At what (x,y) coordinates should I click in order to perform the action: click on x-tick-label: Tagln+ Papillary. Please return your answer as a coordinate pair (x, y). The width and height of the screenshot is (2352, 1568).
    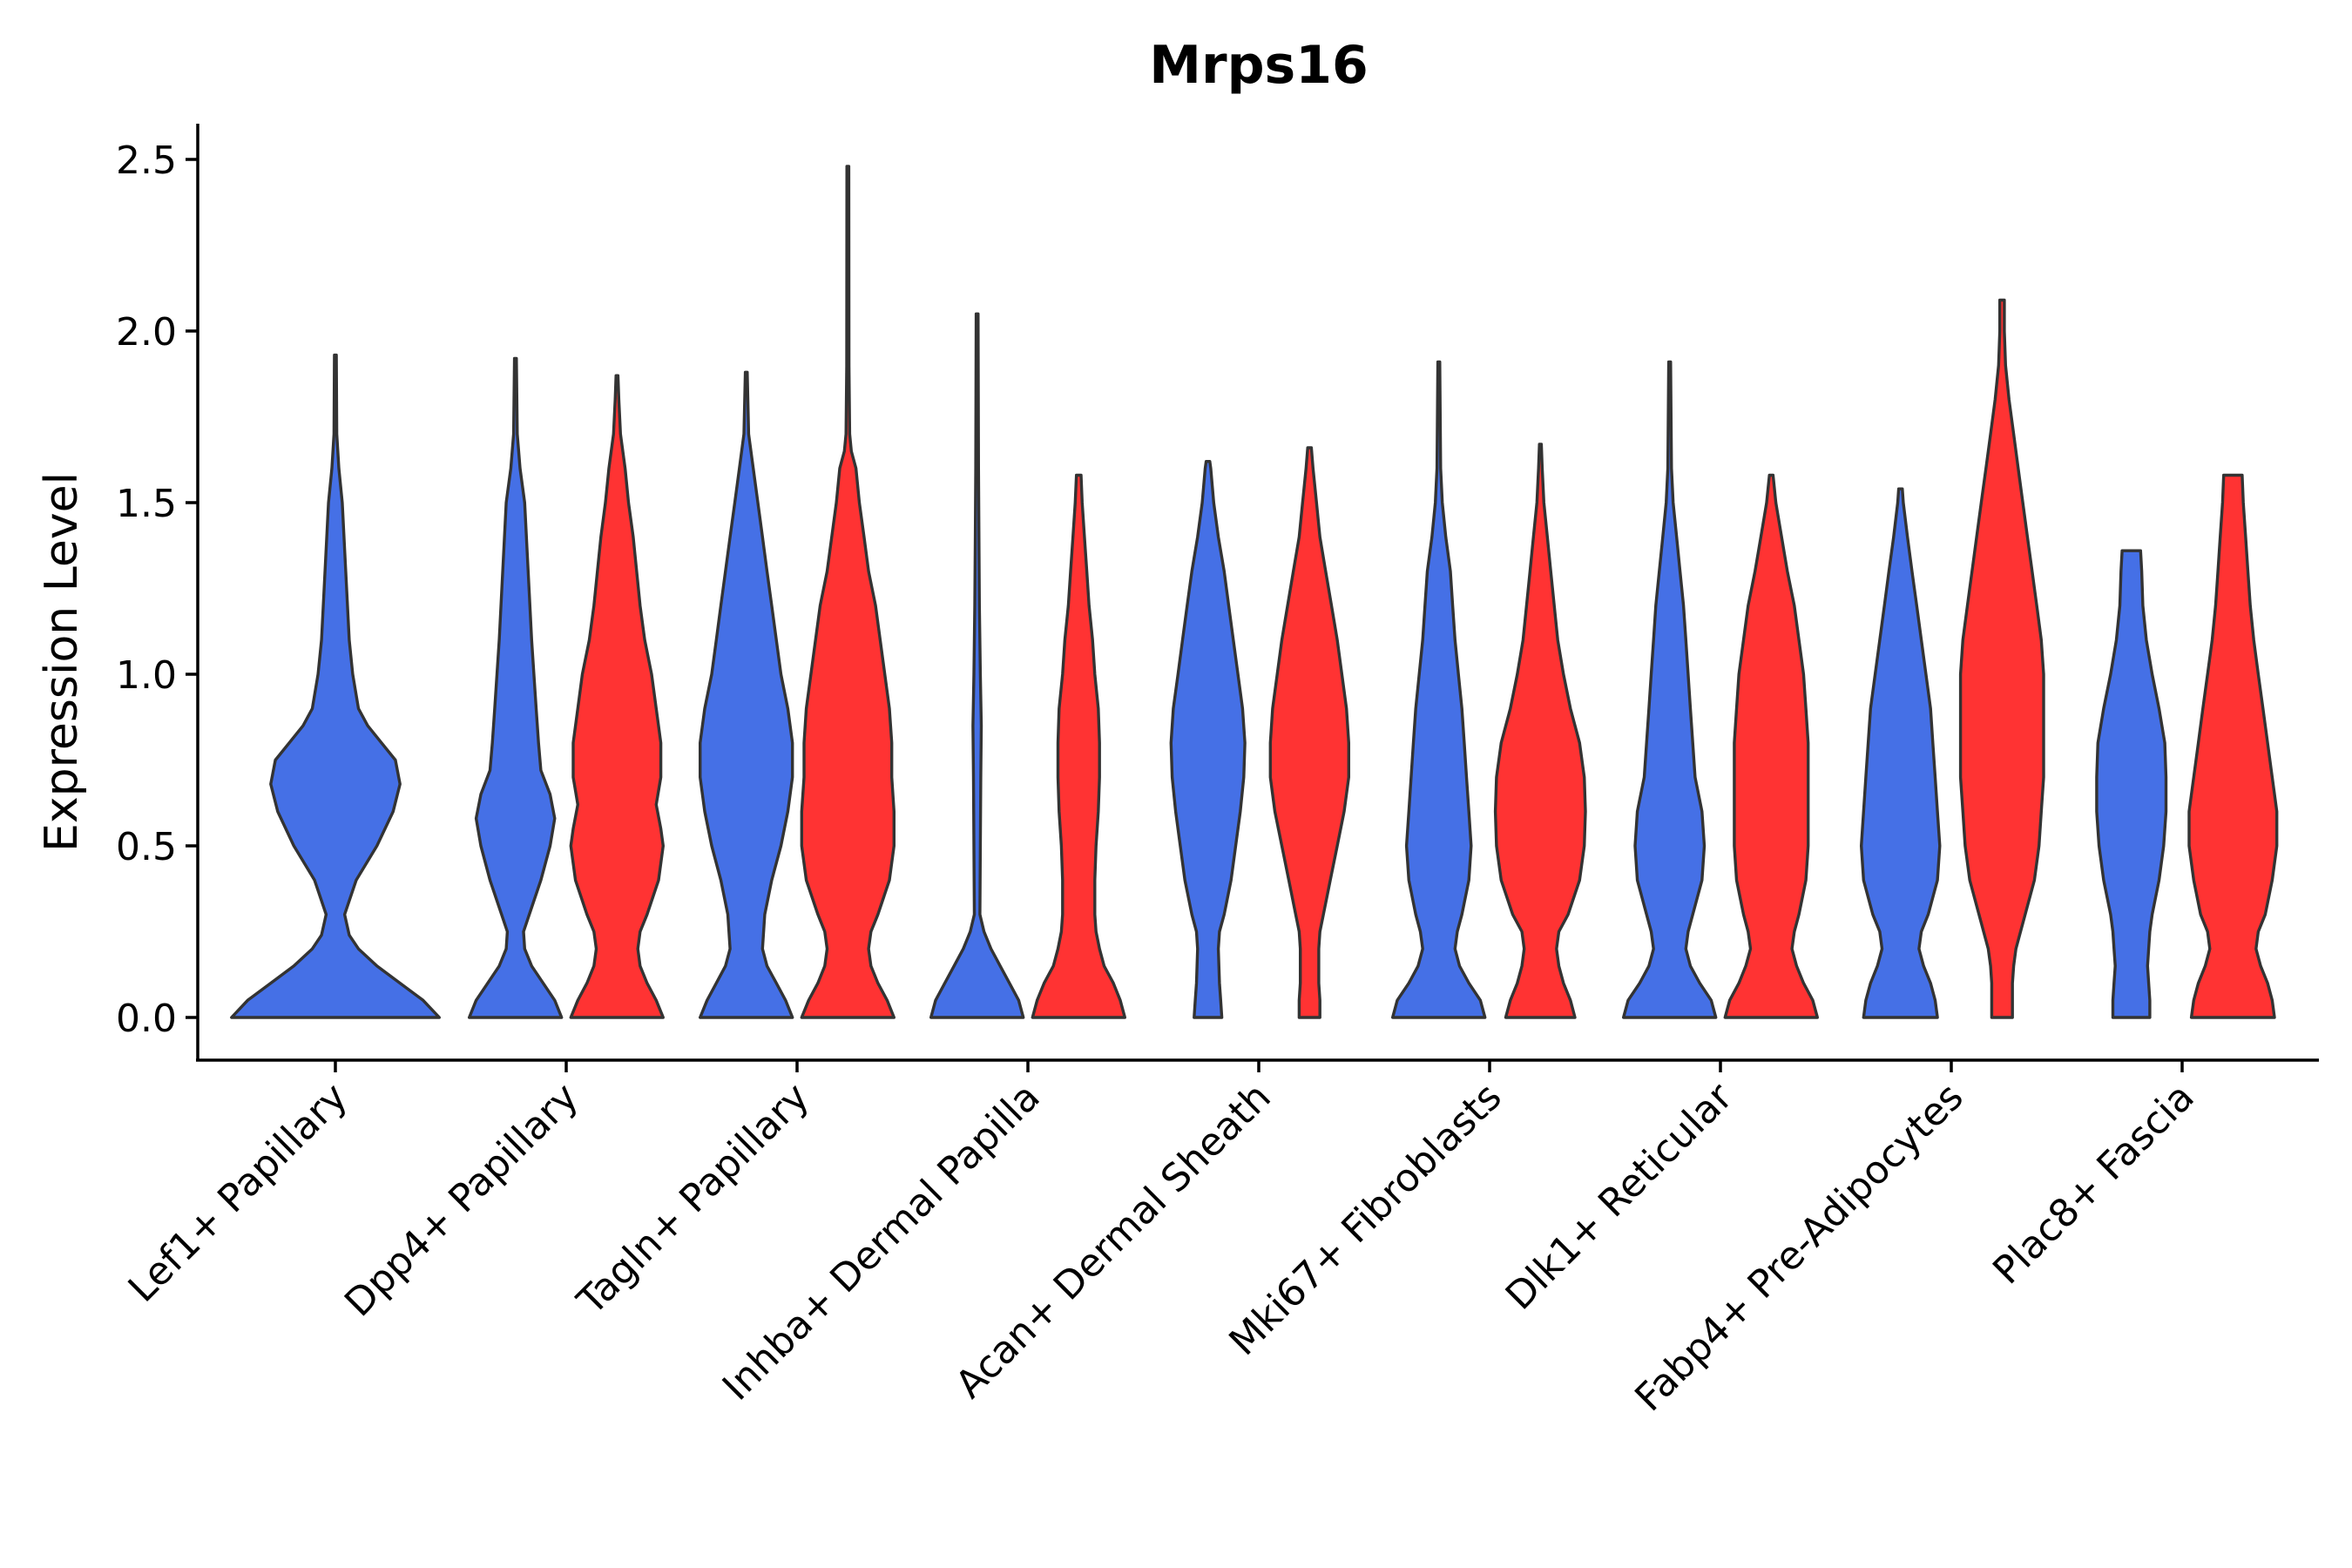
    Looking at the image, I should click on (693, 1199).